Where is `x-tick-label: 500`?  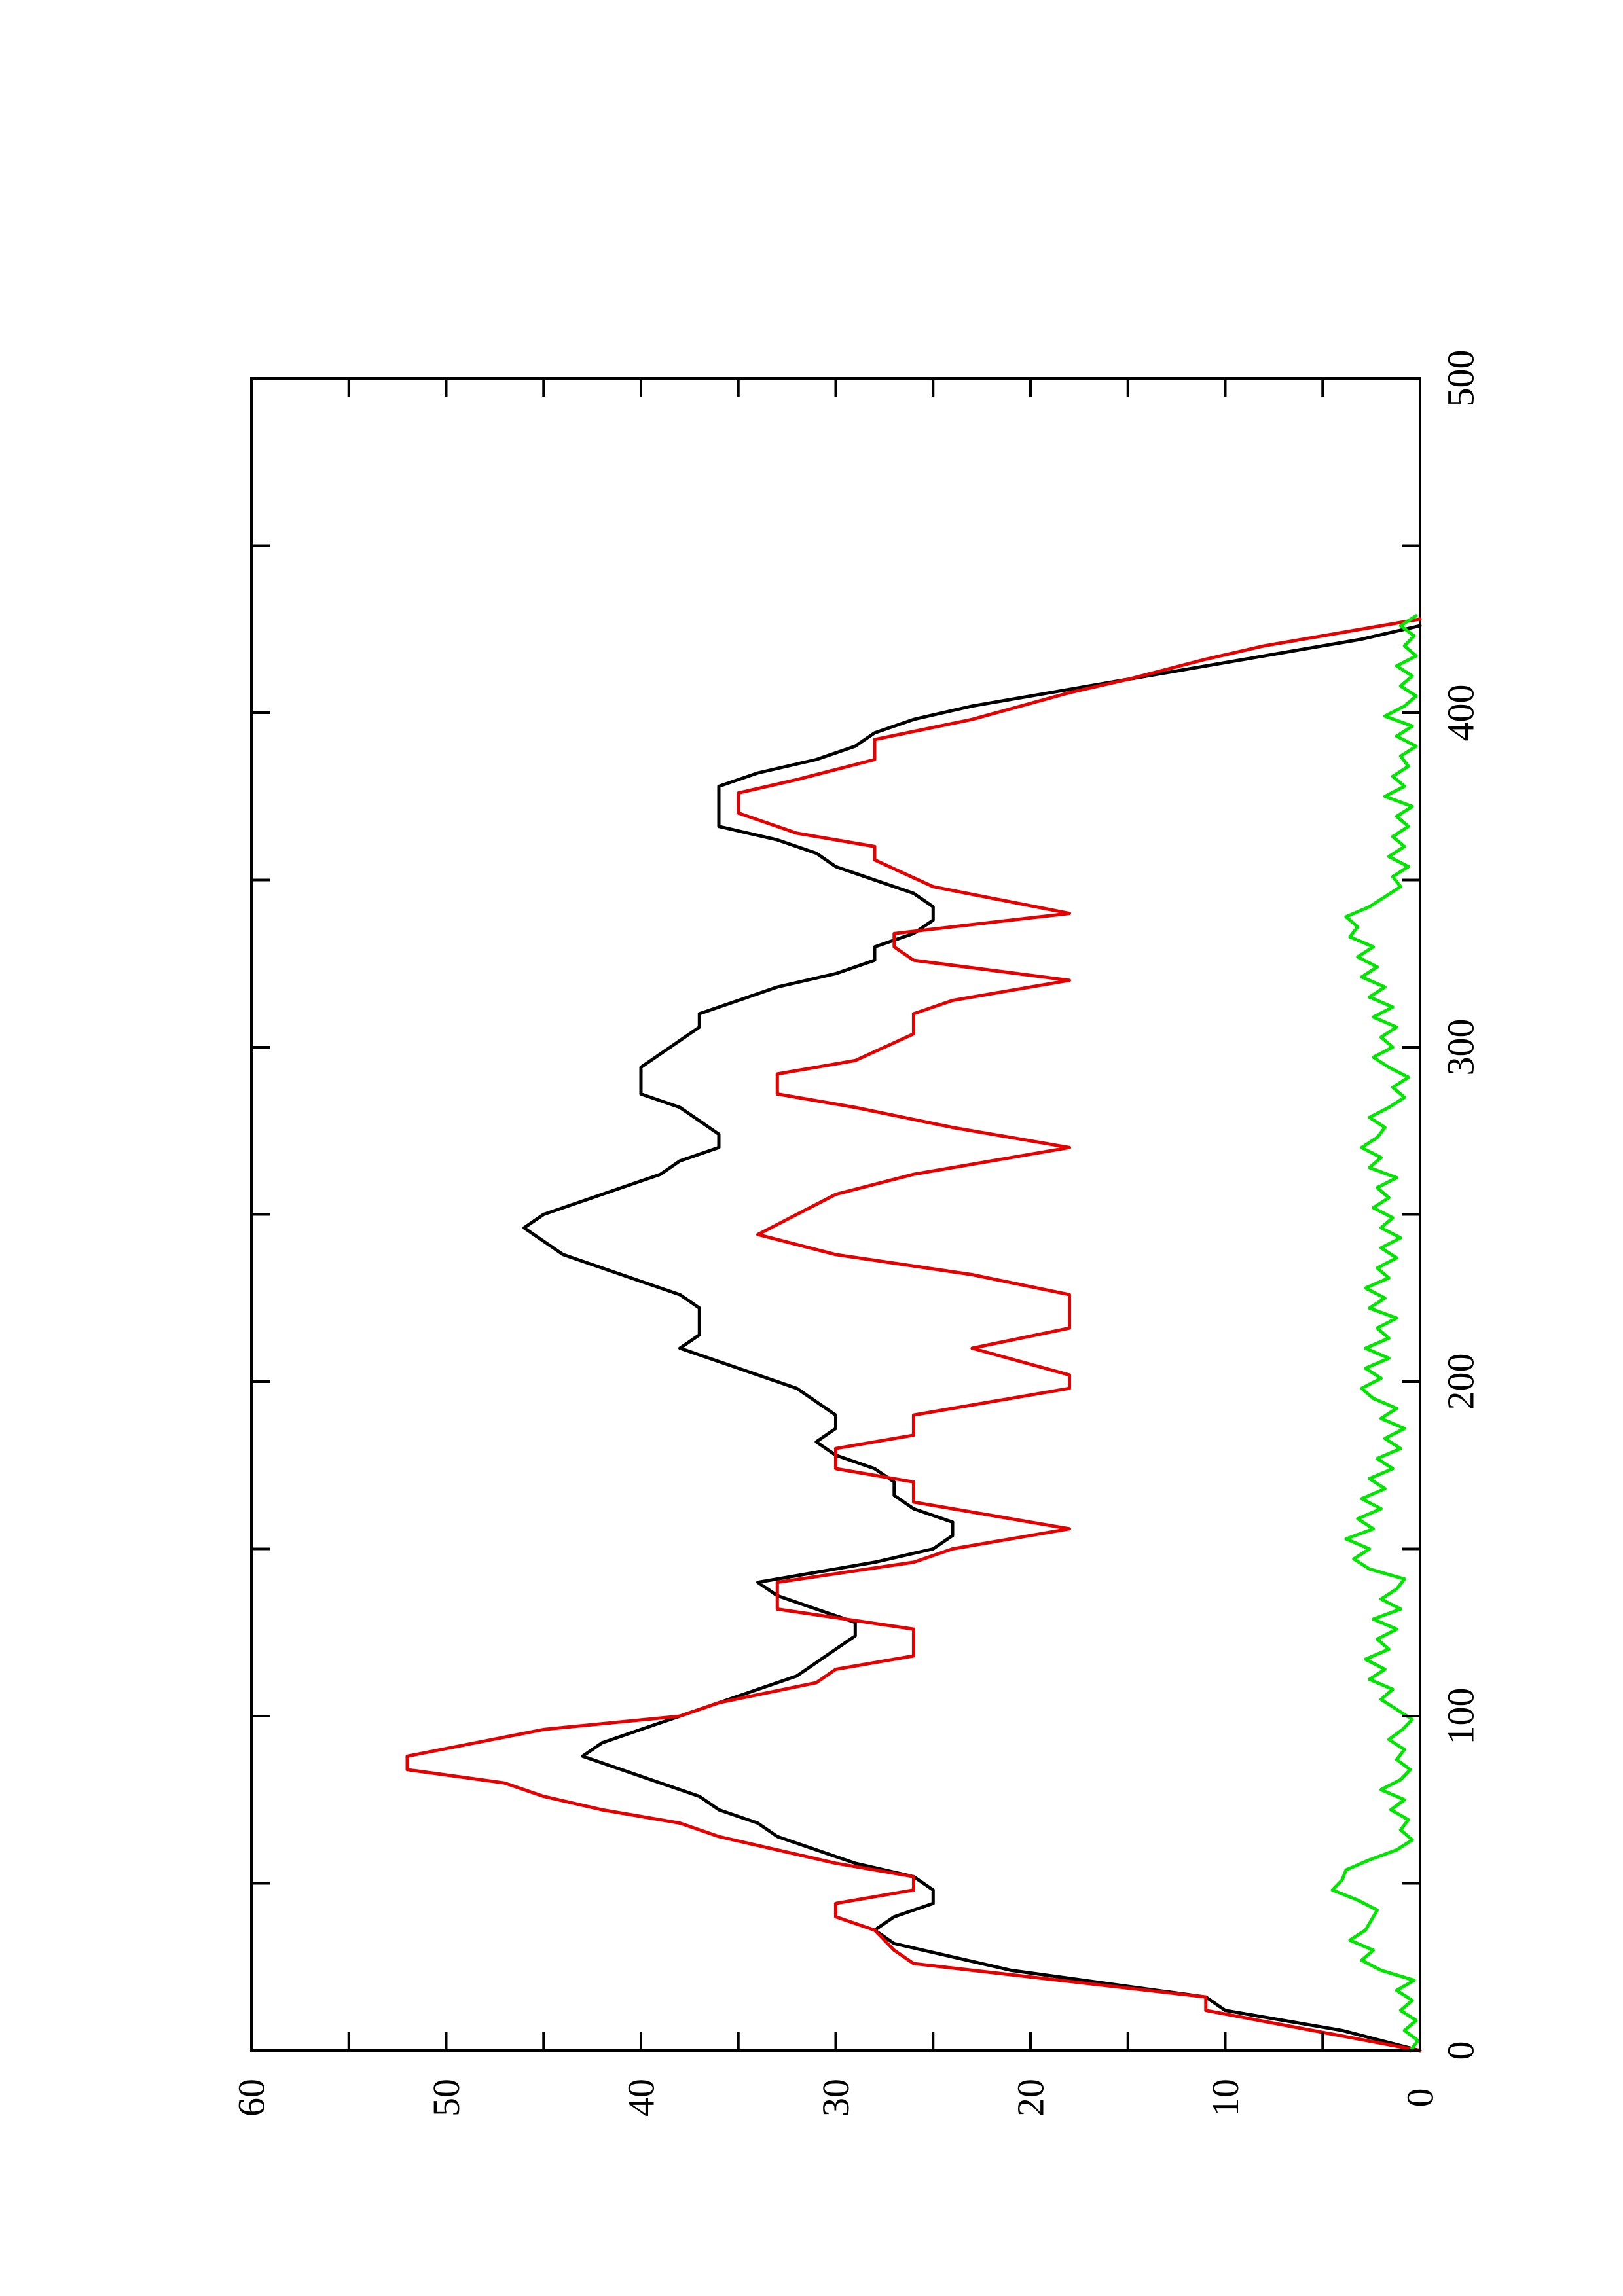 x-tick-label: 500 is located at coordinates (1461, 378).